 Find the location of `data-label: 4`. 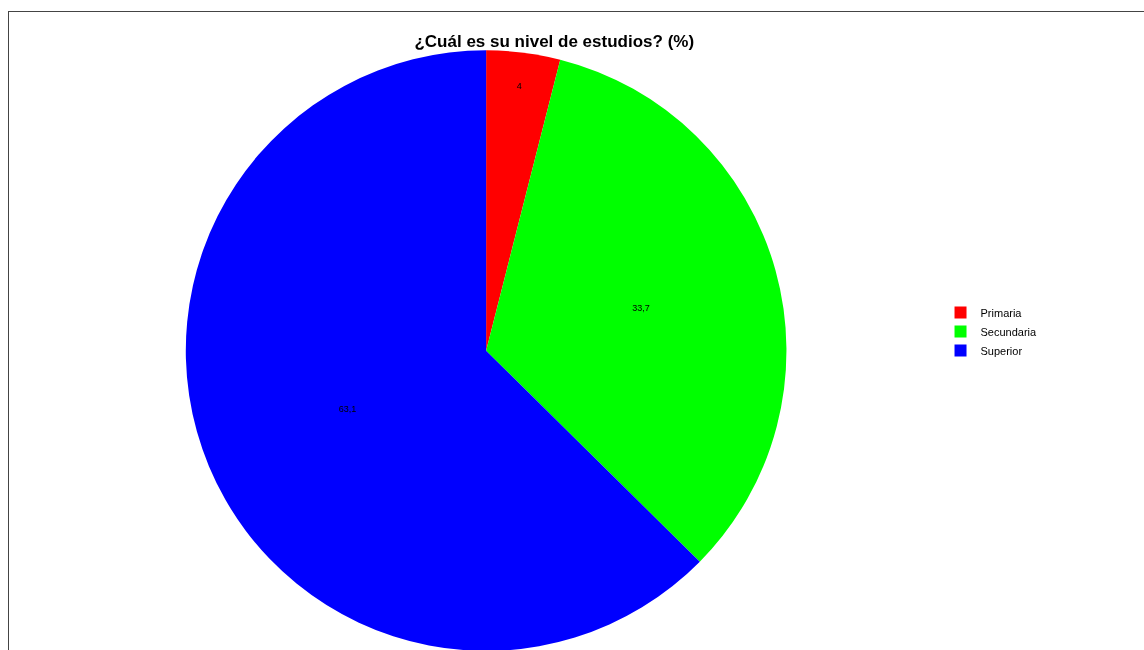

data-label: 4 is located at coordinates (519, 85).